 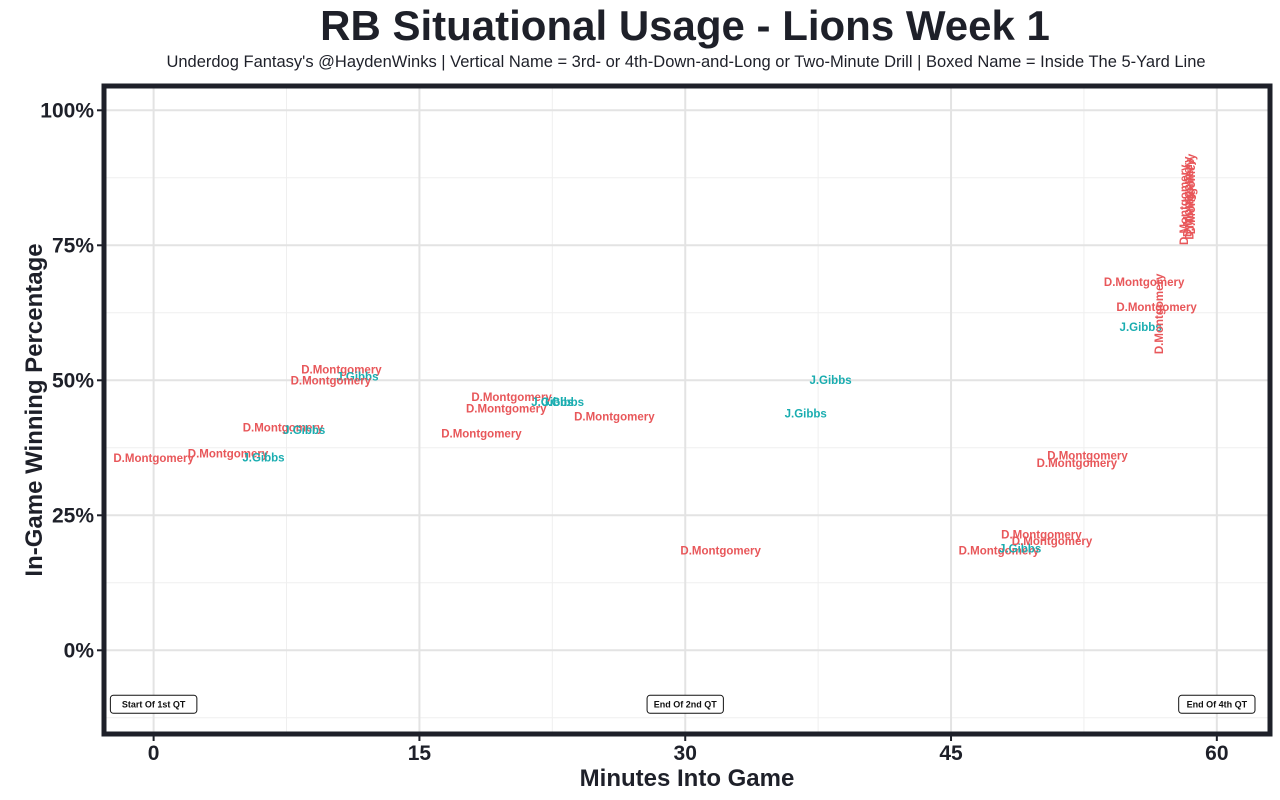 I want to click on quarter-annotation: Start Of 1st QT, so click(x=153, y=704).